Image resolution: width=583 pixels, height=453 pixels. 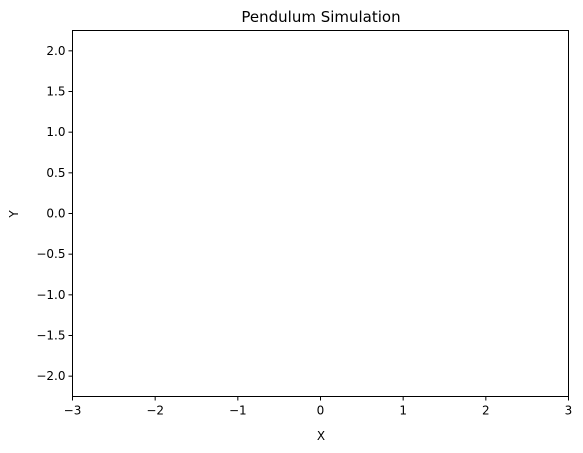 I want to click on x-tick-label: 2, so click(x=486, y=411).